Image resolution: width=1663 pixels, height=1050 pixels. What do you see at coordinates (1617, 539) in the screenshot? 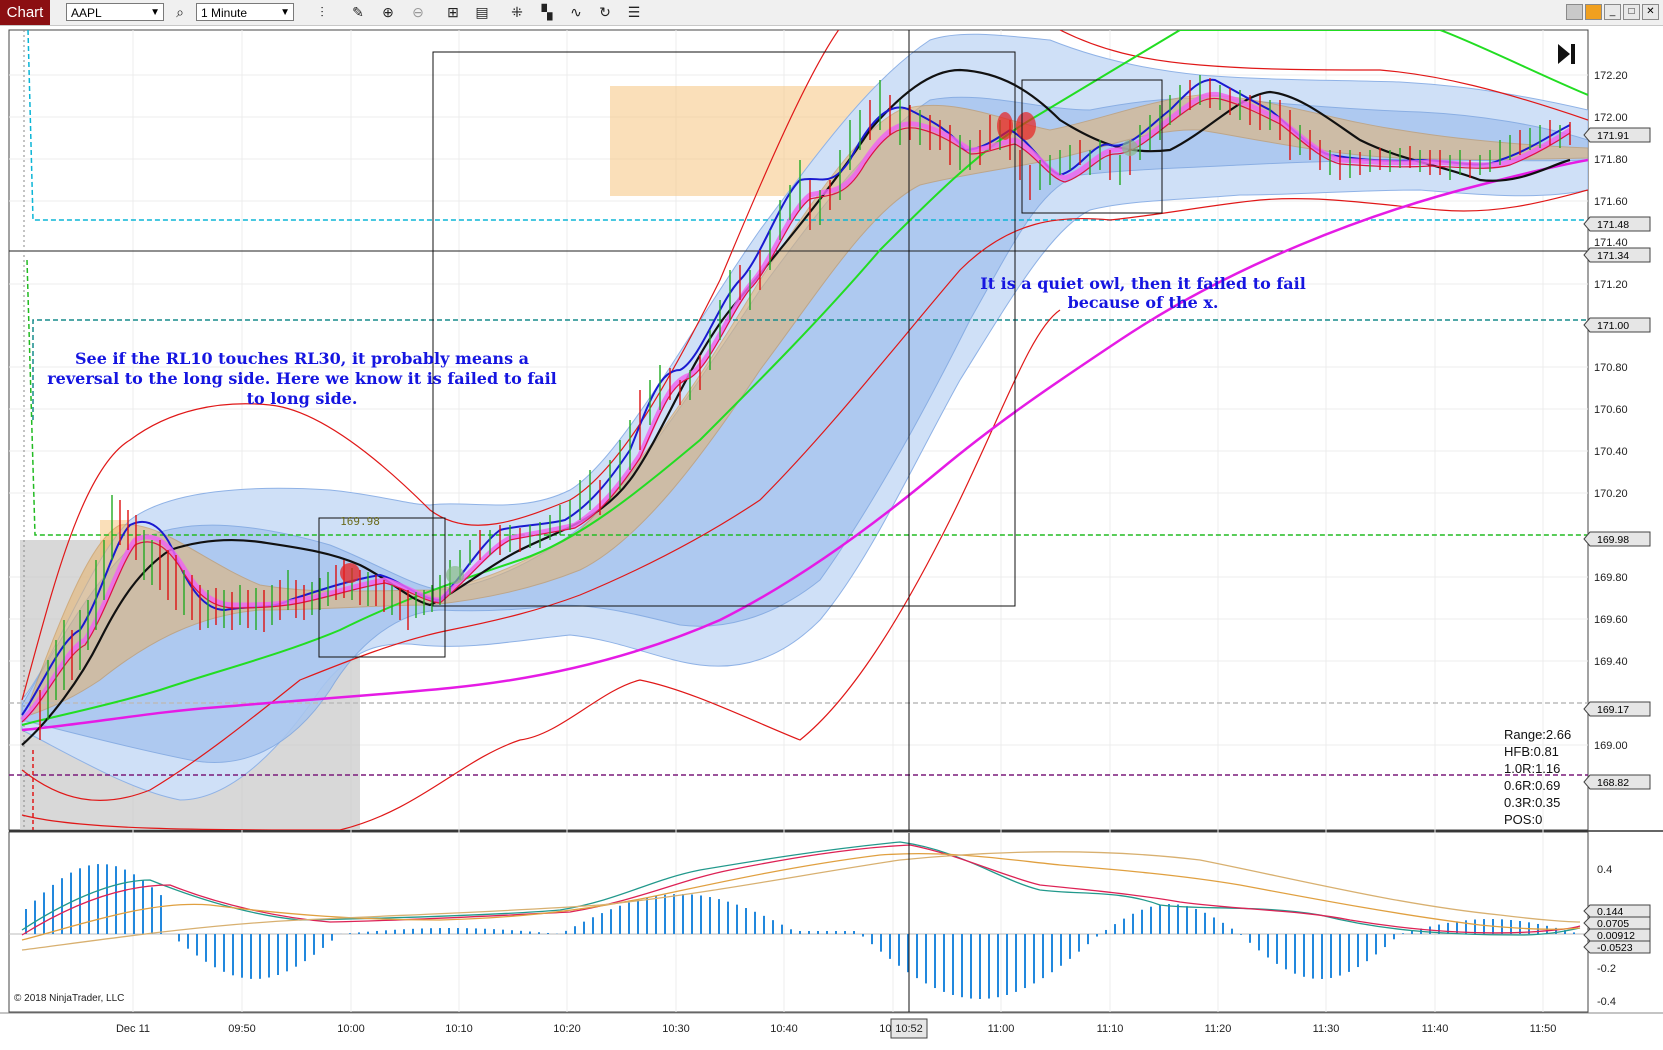
I see `price-marker: 169.98` at bounding box center [1617, 539].